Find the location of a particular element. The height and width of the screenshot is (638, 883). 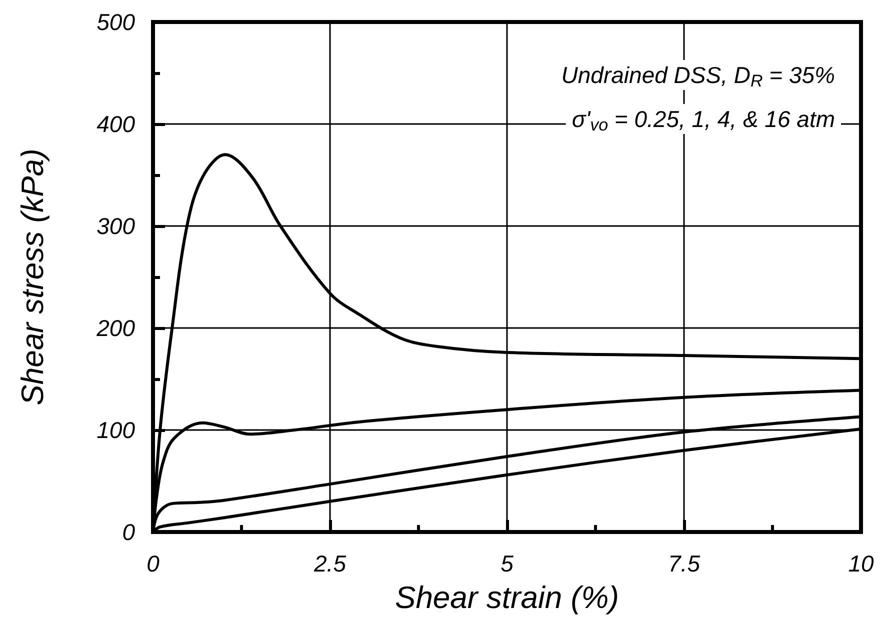

x-tick-label: 5 is located at coordinates (507, 563).